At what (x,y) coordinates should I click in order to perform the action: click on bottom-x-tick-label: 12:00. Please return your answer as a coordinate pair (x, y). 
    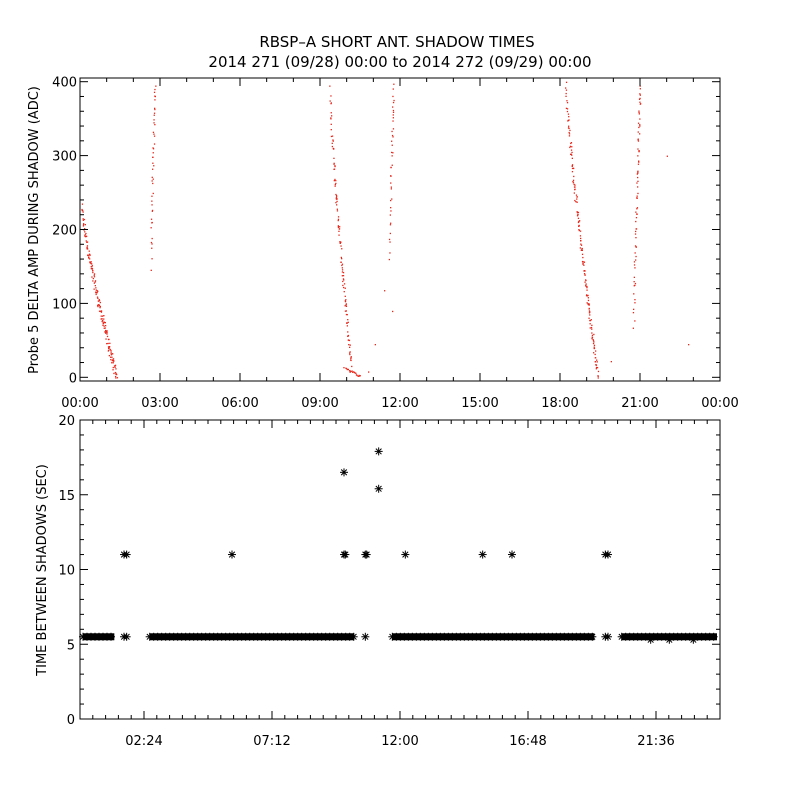
    Looking at the image, I should click on (399, 741).